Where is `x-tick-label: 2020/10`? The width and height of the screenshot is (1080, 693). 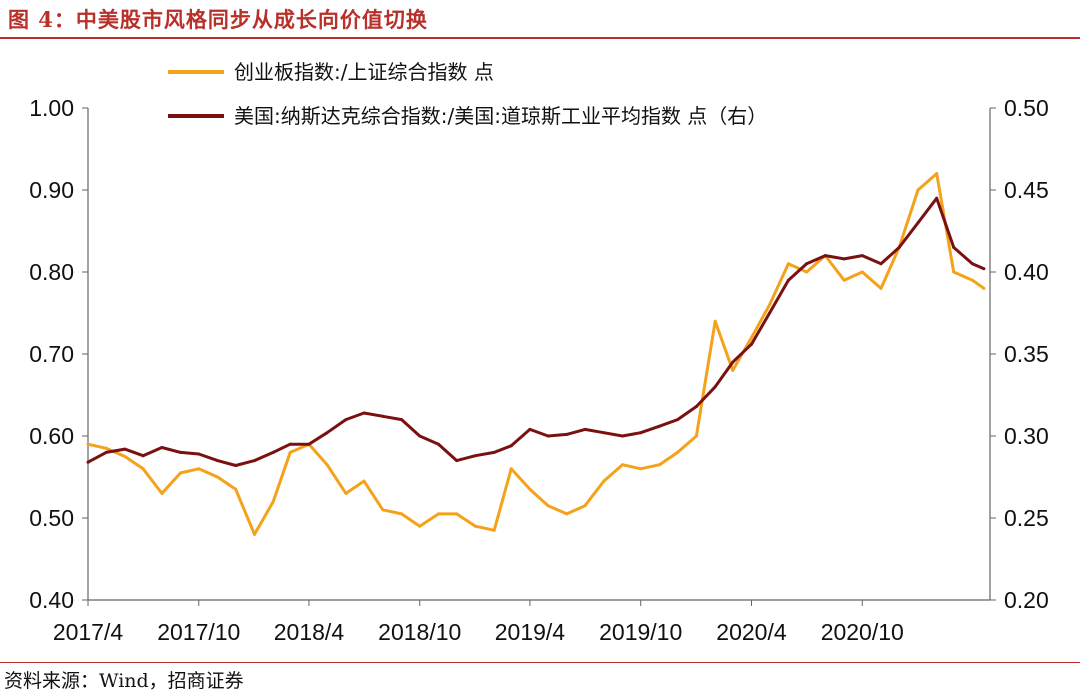 x-tick-label: 2020/10 is located at coordinates (862, 632).